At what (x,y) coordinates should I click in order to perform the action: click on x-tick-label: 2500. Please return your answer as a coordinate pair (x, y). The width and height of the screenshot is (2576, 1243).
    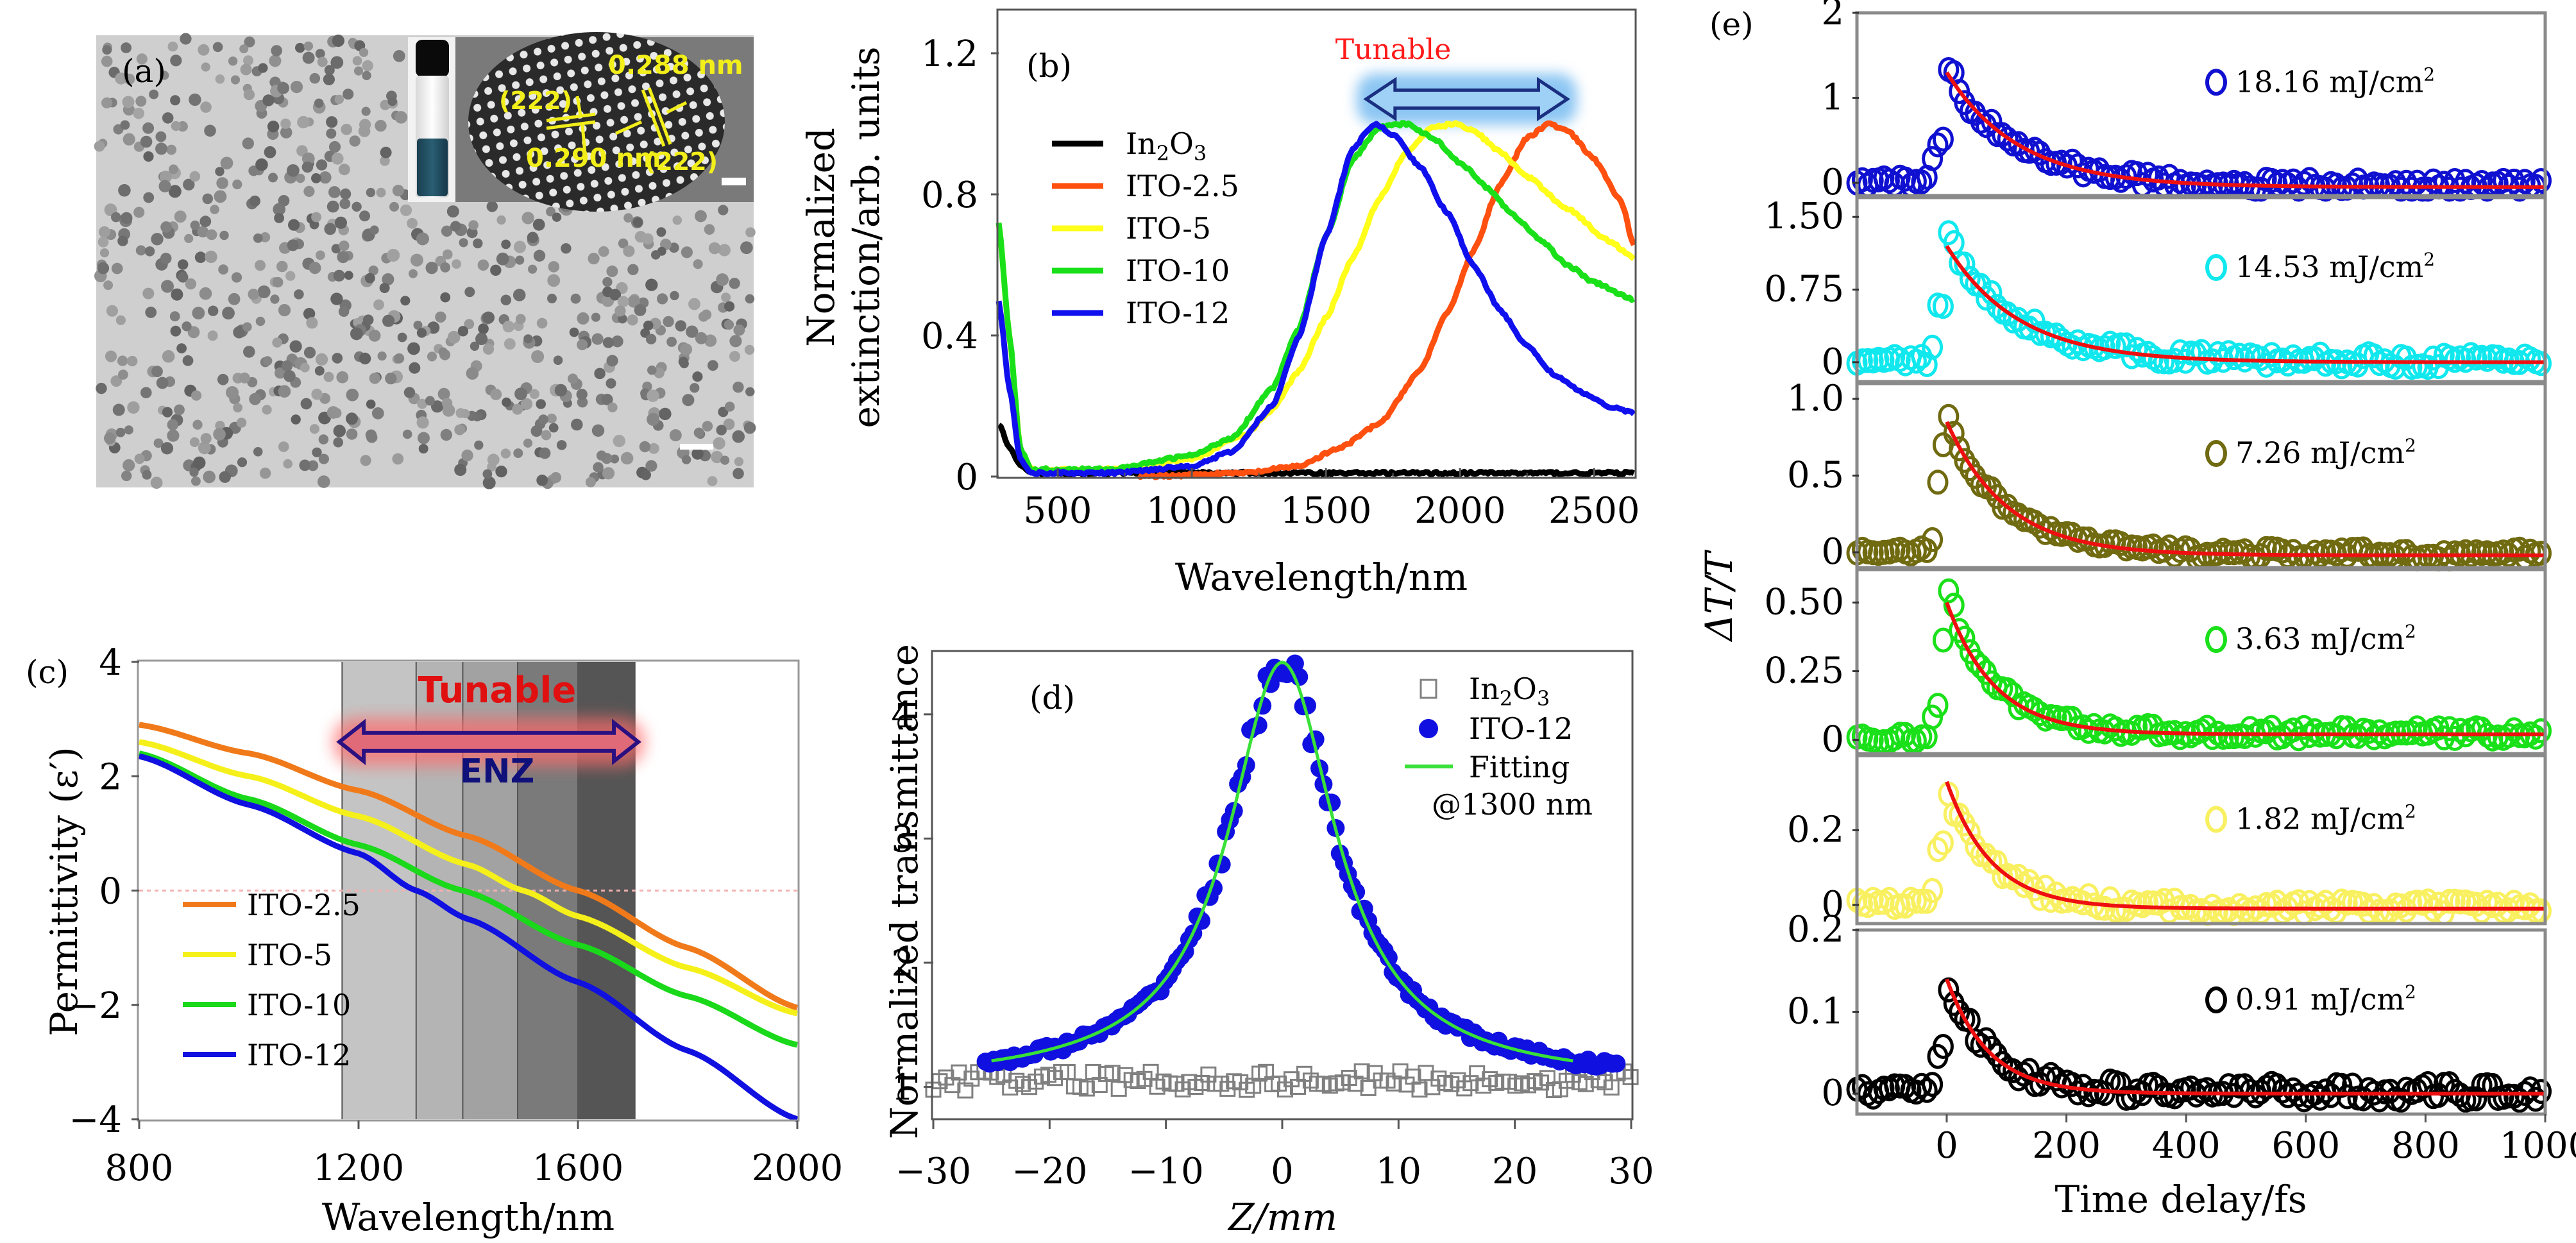
    Looking at the image, I should click on (1594, 511).